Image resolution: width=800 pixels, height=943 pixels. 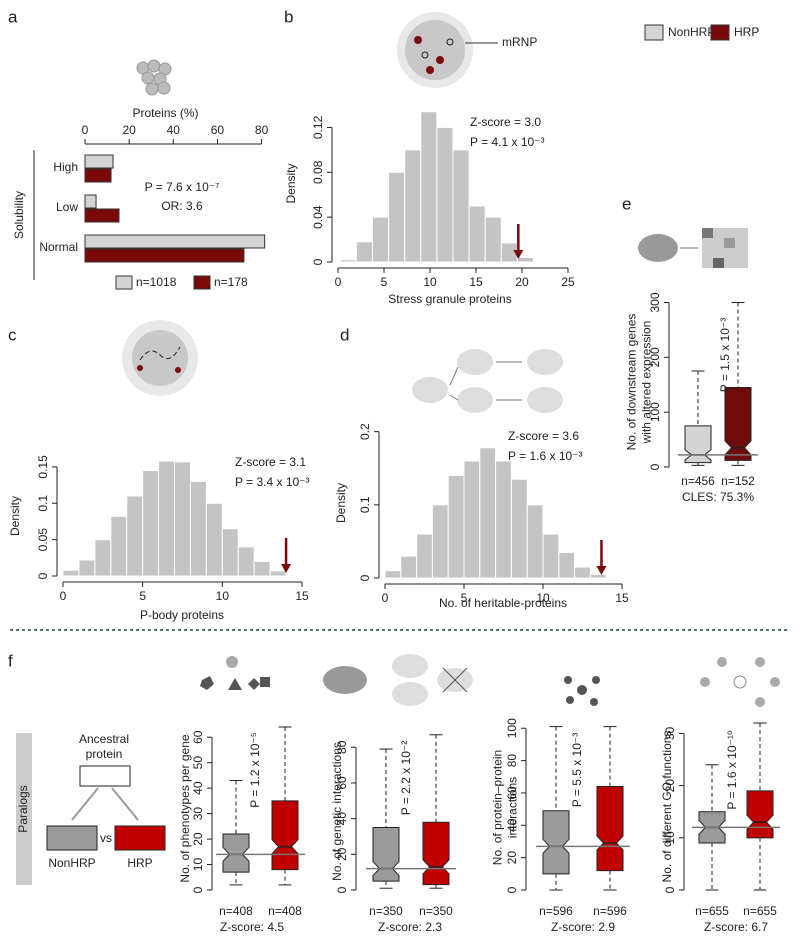 What do you see at coordinates (545, 456) in the screenshot?
I see `annotation: P = 1.6 x 10⁻³` at bounding box center [545, 456].